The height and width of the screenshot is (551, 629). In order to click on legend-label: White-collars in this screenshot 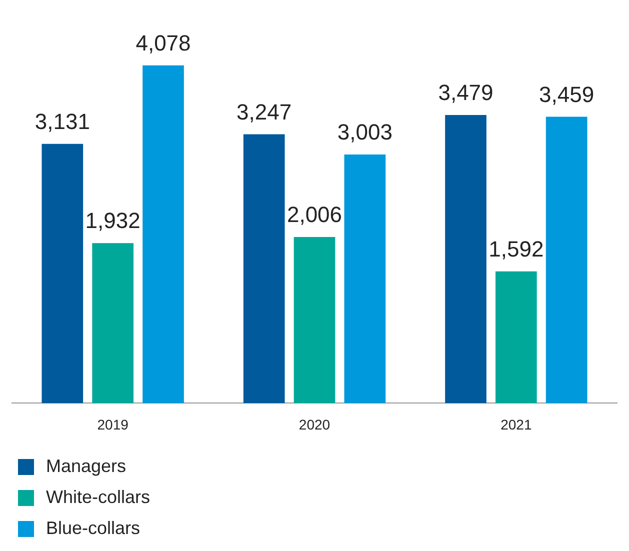, I will do `click(98, 497)`.